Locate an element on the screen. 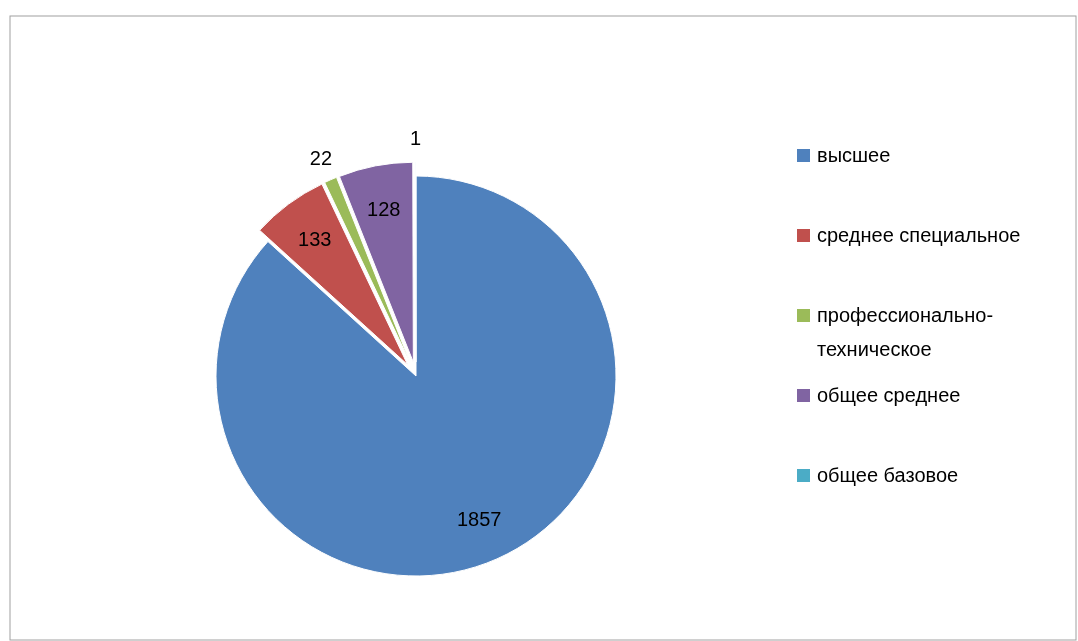  legend-label: среднее специальное is located at coordinates (919, 235).